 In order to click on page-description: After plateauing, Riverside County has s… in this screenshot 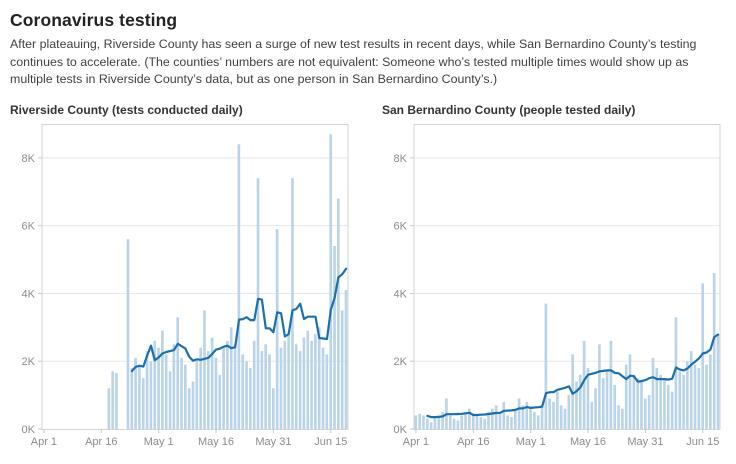, I will do `click(353, 62)`.